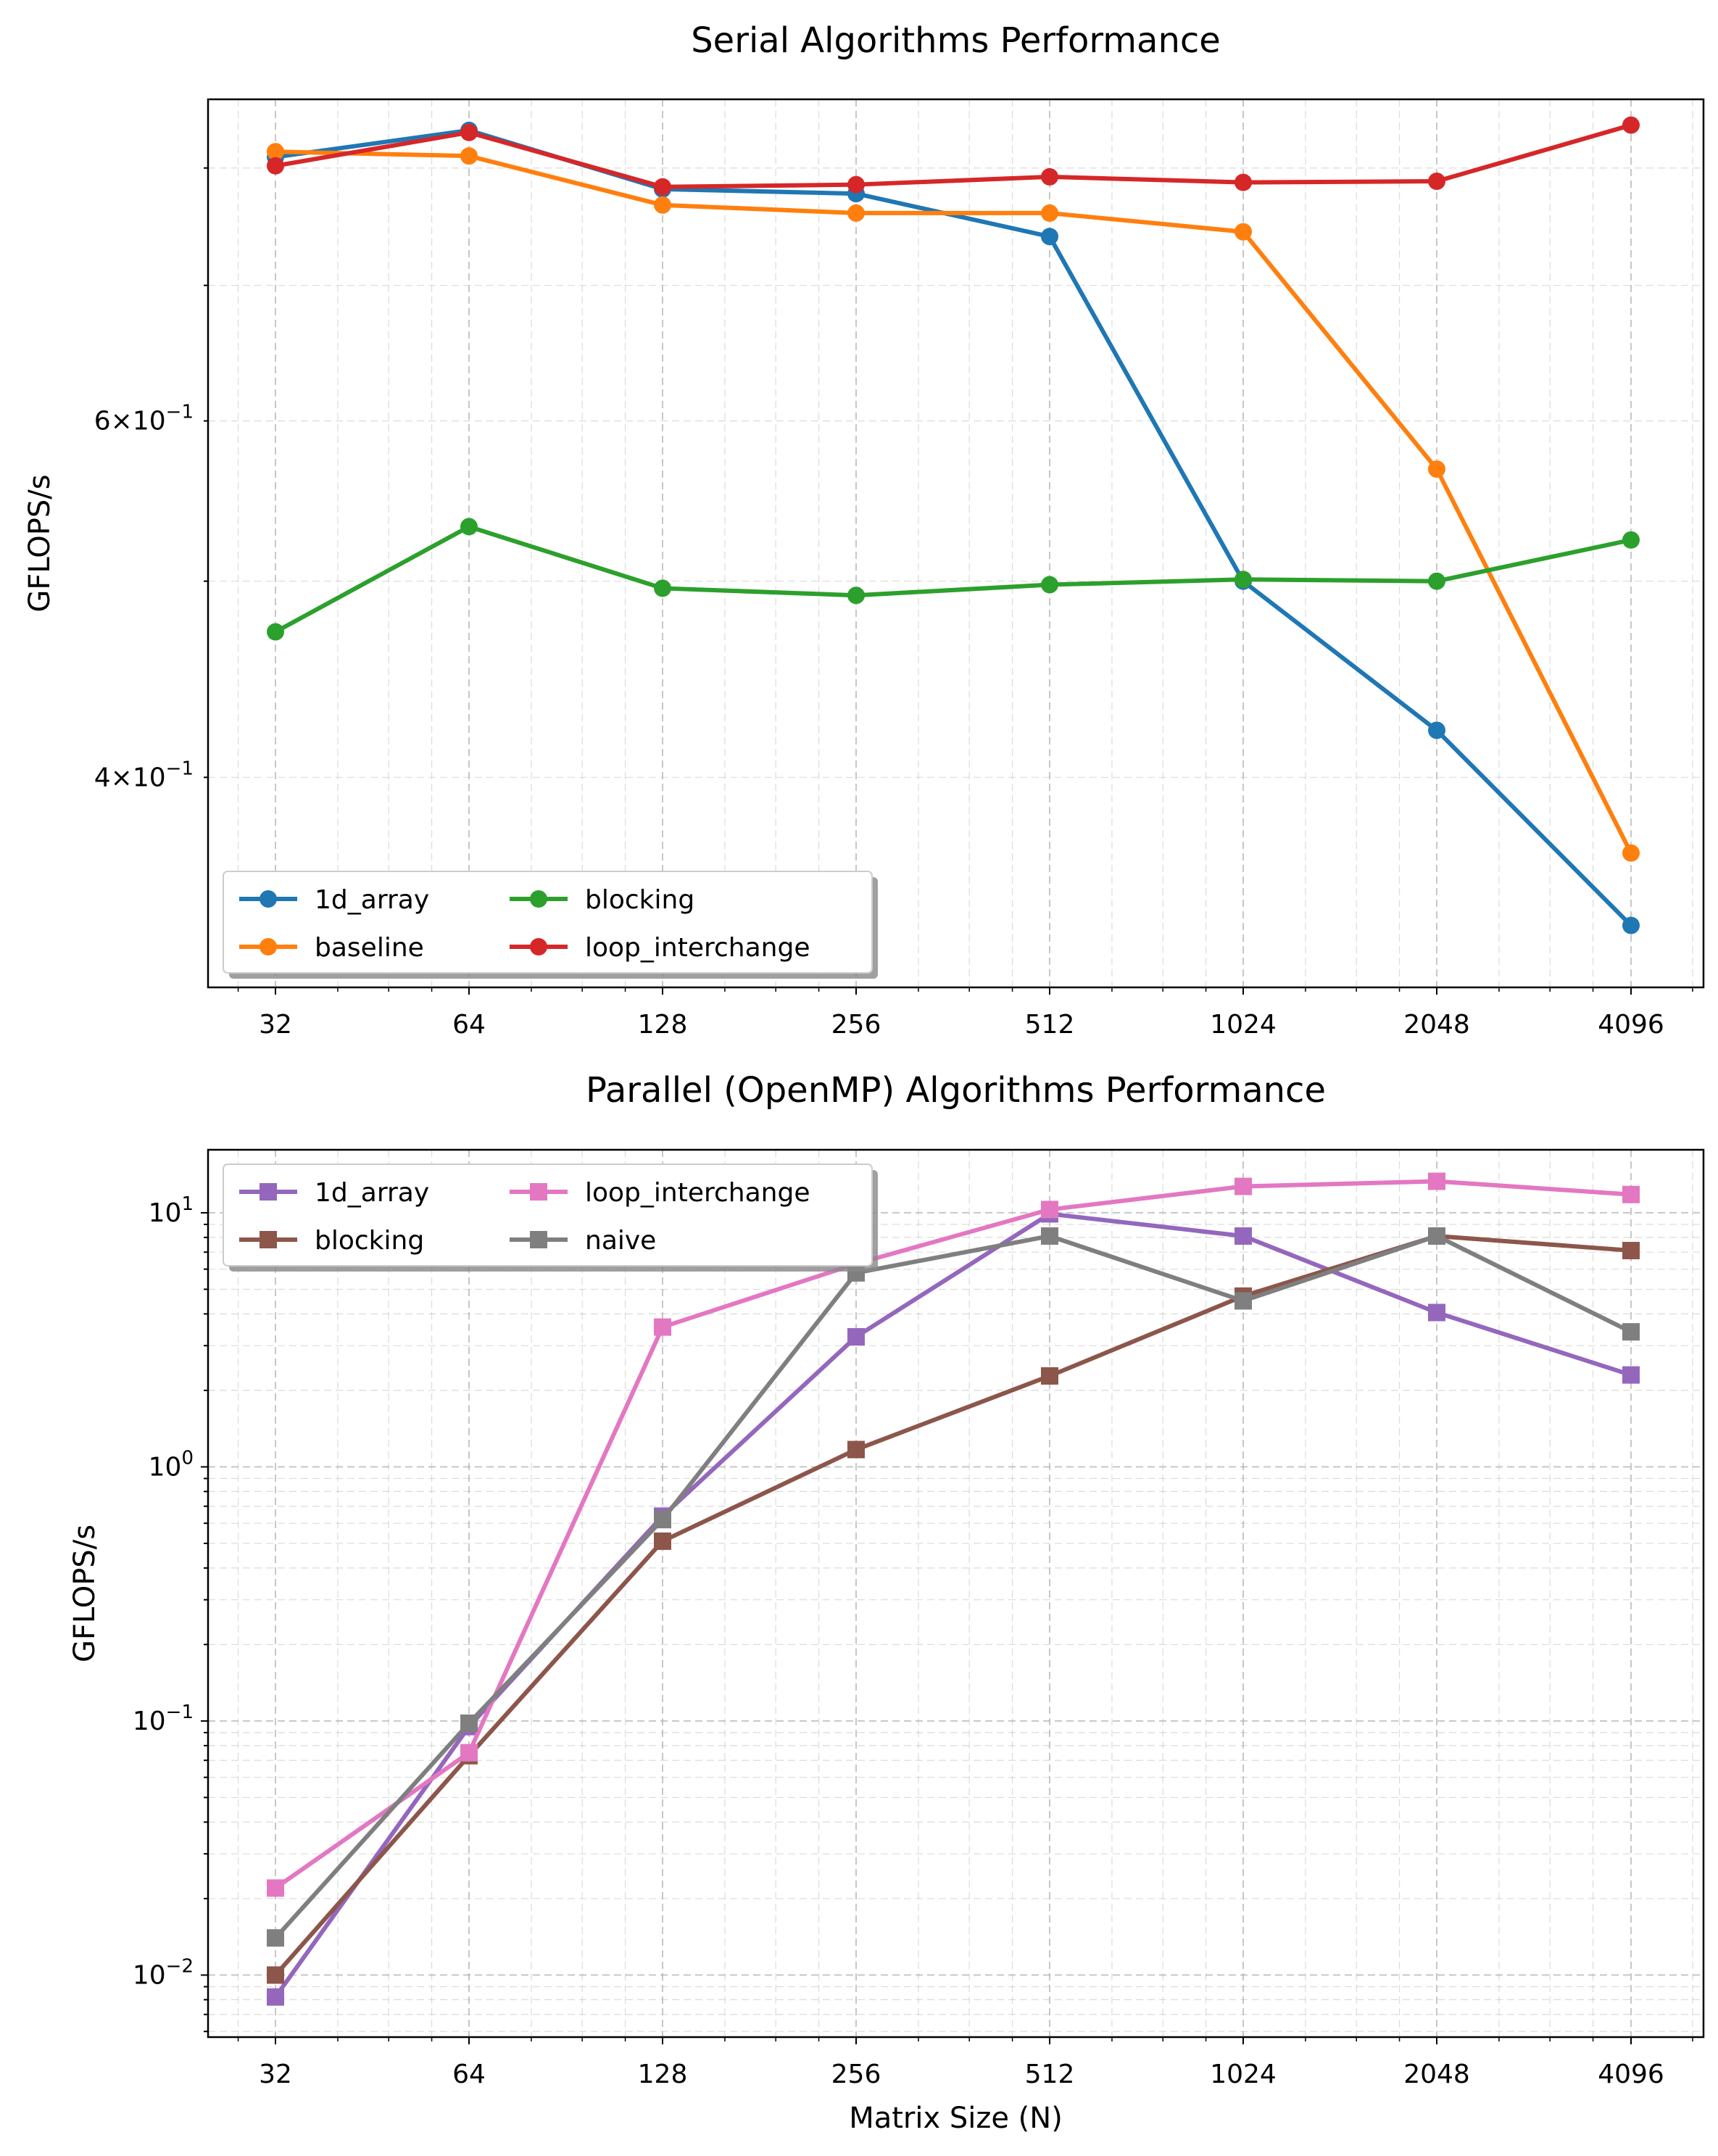 Image resolution: width=1718 pixels, height=2156 pixels. What do you see at coordinates (187, 1458) in the screenshot?
I see `y-tick-exponent: 0` at bounding box center [187, 1458].